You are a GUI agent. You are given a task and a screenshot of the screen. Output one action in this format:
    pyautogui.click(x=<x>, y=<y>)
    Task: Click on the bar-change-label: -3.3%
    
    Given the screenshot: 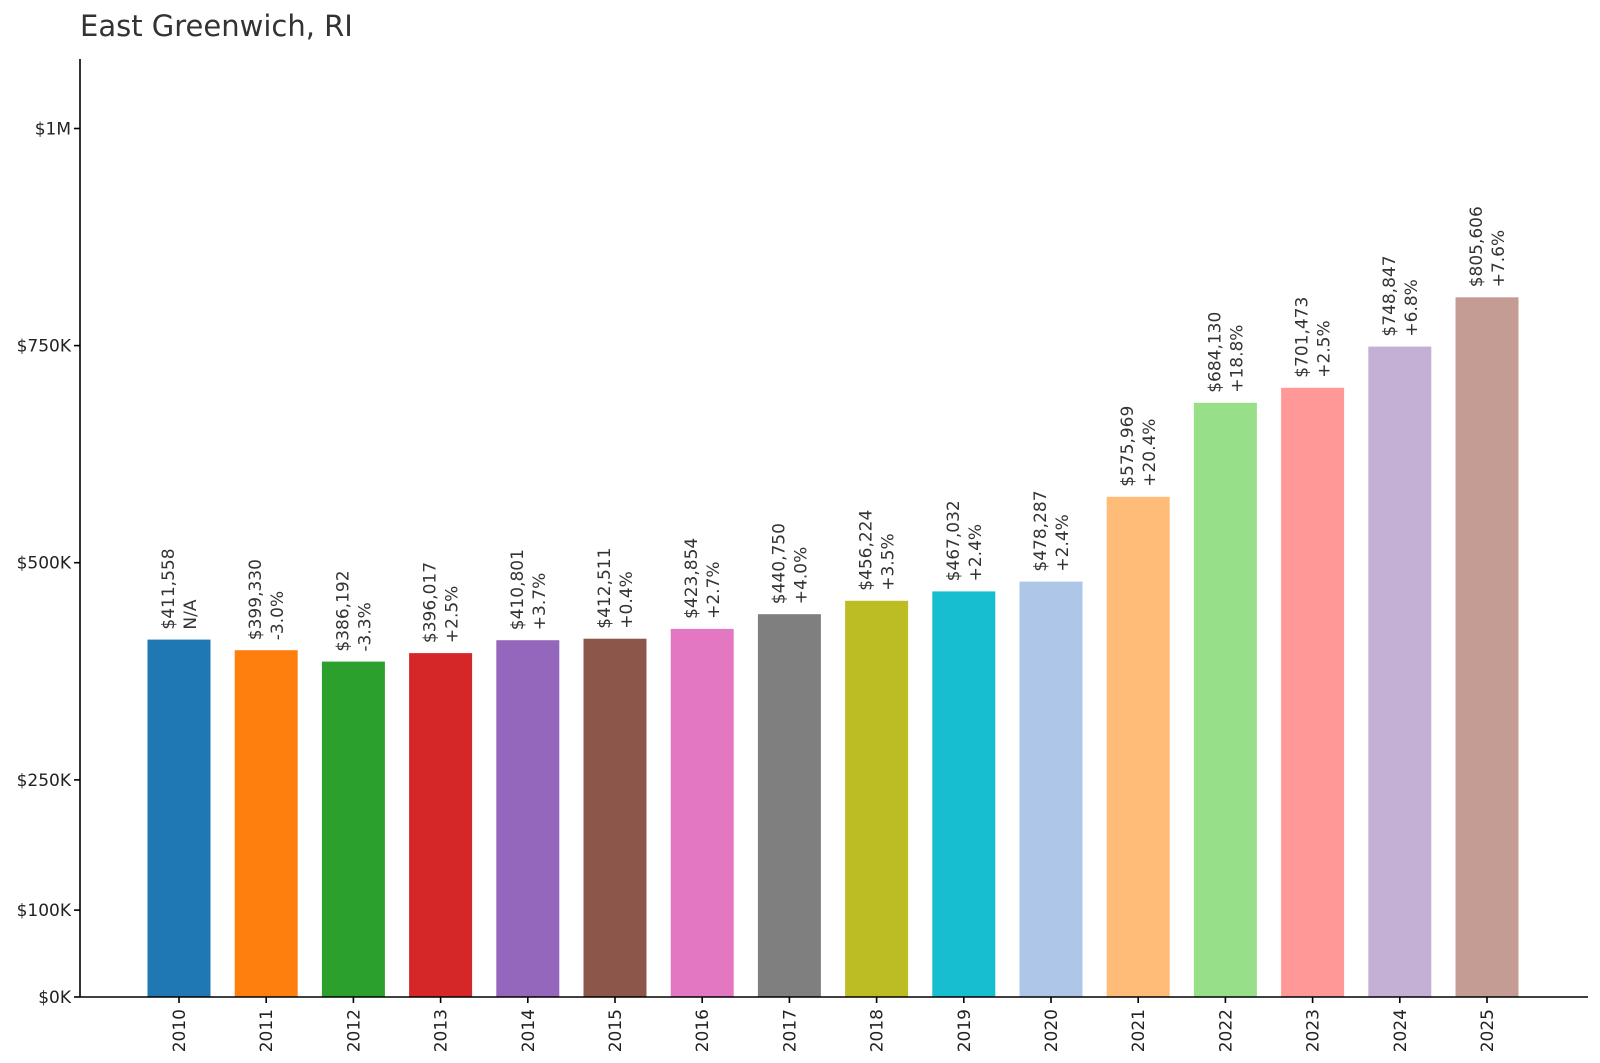 What is the action you would take?
    pyautogui.click(x=365, y=626)
    